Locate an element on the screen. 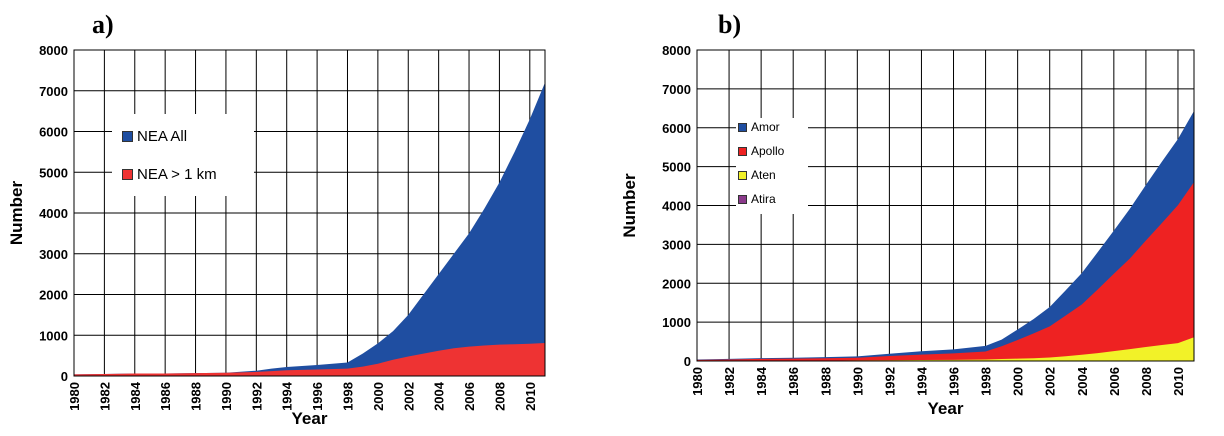 This screenshot has height=436, width=1224. legend-b-item-aten: Aten is located at coordinates (757, 175).